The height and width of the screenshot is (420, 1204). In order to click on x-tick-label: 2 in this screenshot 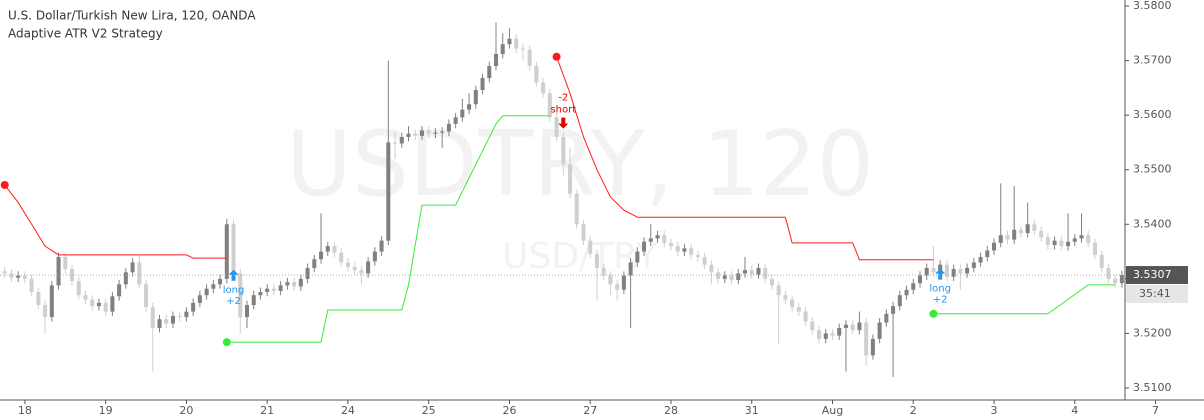, I will do `click(913, 410)`.